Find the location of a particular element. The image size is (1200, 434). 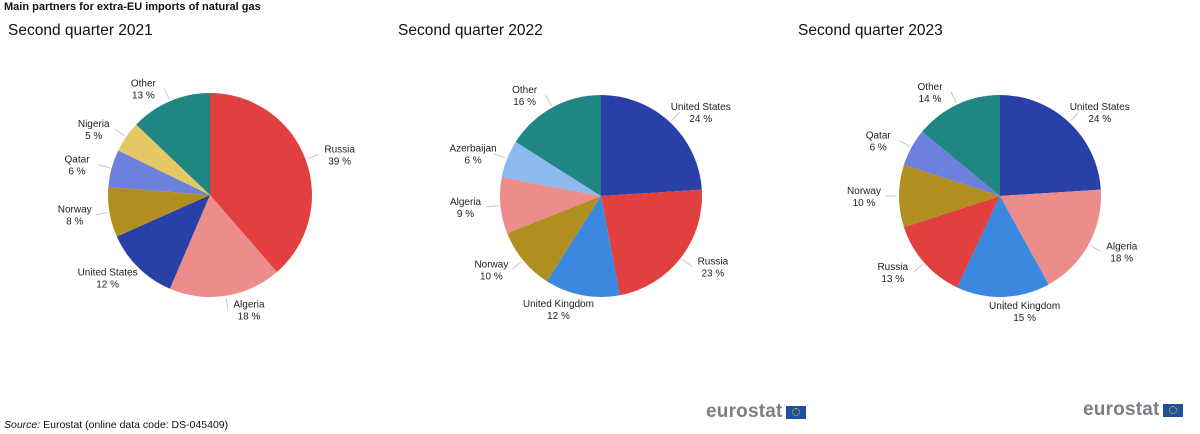

pie-slice-azerbaijan is located at coordinates (551, 168).